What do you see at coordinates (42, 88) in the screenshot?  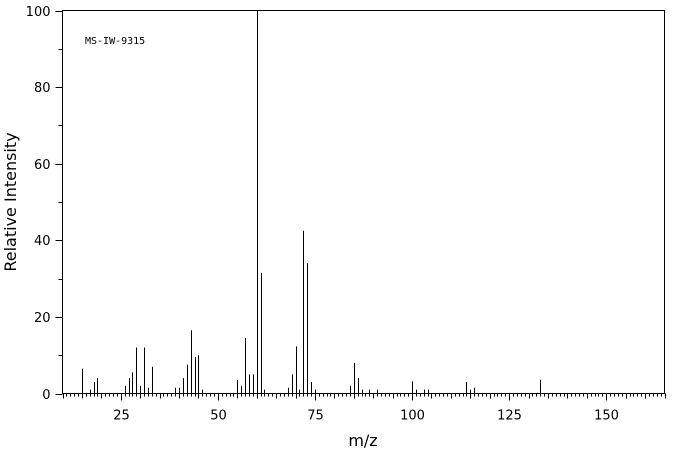 I see `y-tick-label: 80` at bounding box center [42, 88].